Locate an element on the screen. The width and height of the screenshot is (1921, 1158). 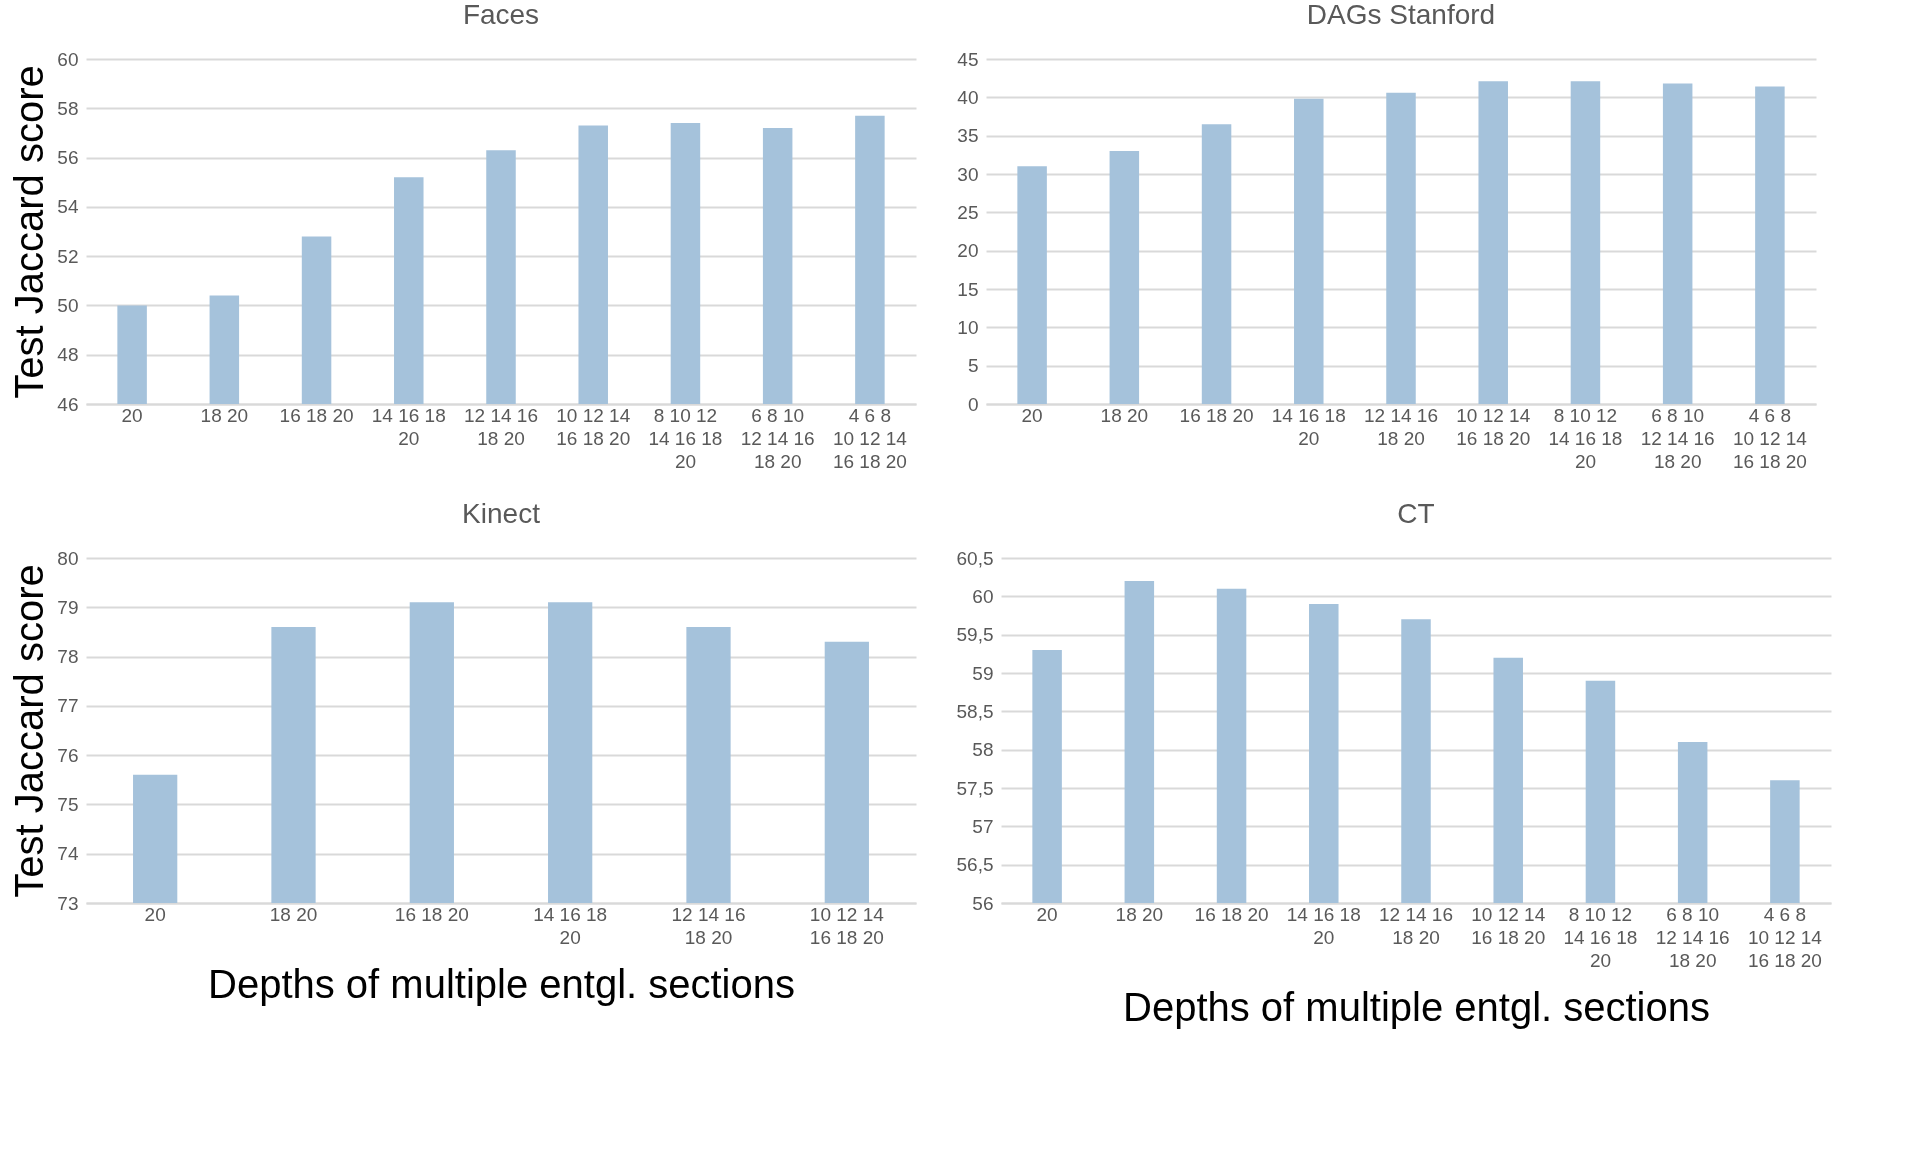
y-tick-label: 76 is located at coordinates (68, 755).